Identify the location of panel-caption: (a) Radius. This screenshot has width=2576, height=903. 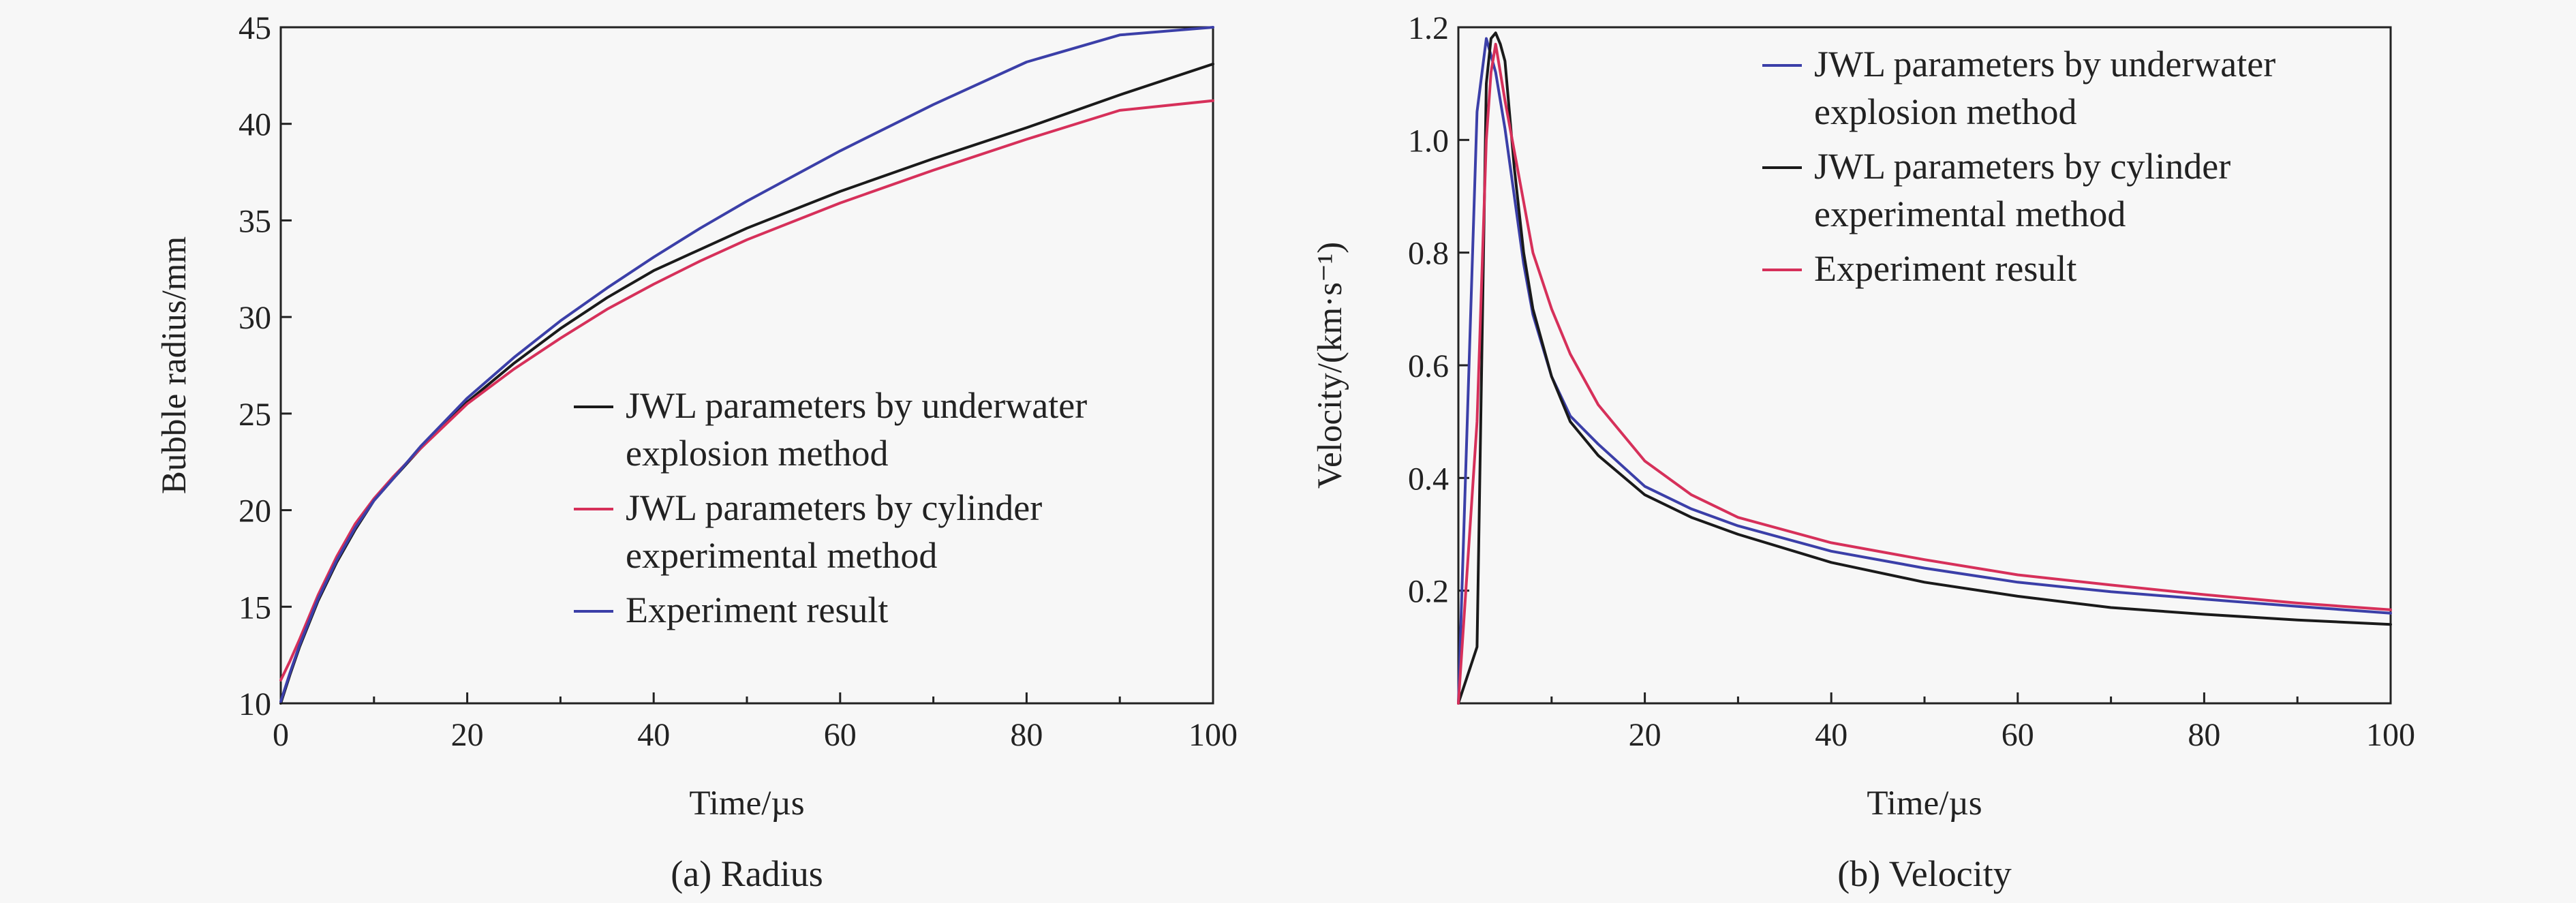
(747, 874).